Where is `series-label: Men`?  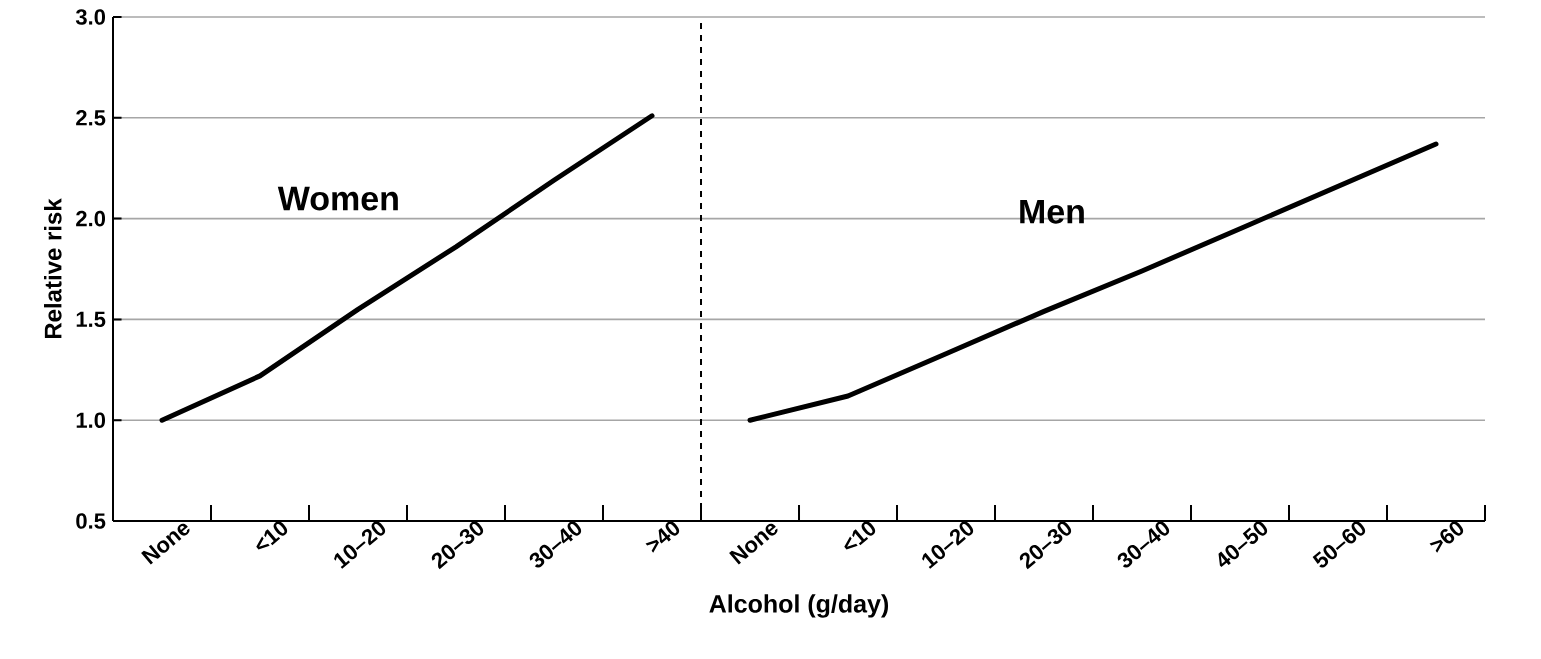
series-label: Men is located at coordinates (1052, 211).